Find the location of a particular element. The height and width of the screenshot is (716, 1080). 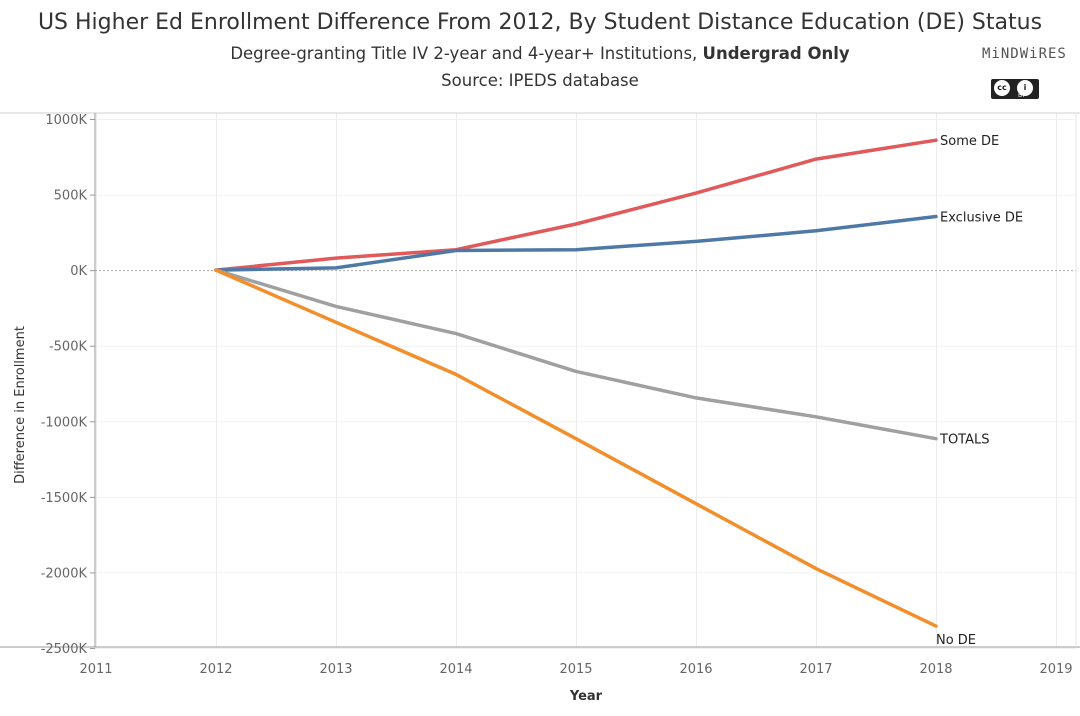

series-label-totals: TOTALS is located at coordinates (964, 440).